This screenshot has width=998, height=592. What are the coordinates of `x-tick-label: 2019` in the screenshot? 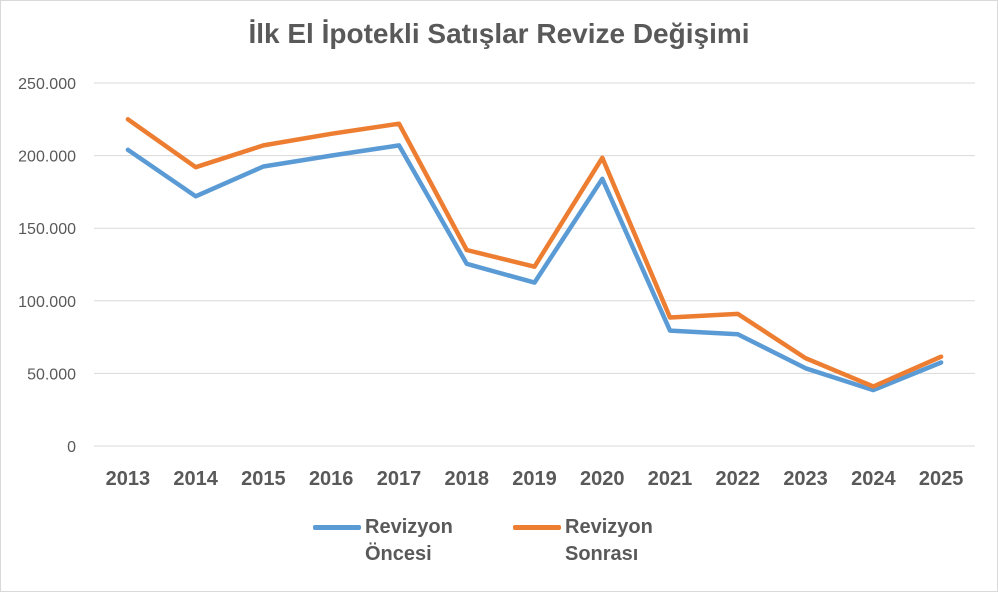 It's located at (534, 479).